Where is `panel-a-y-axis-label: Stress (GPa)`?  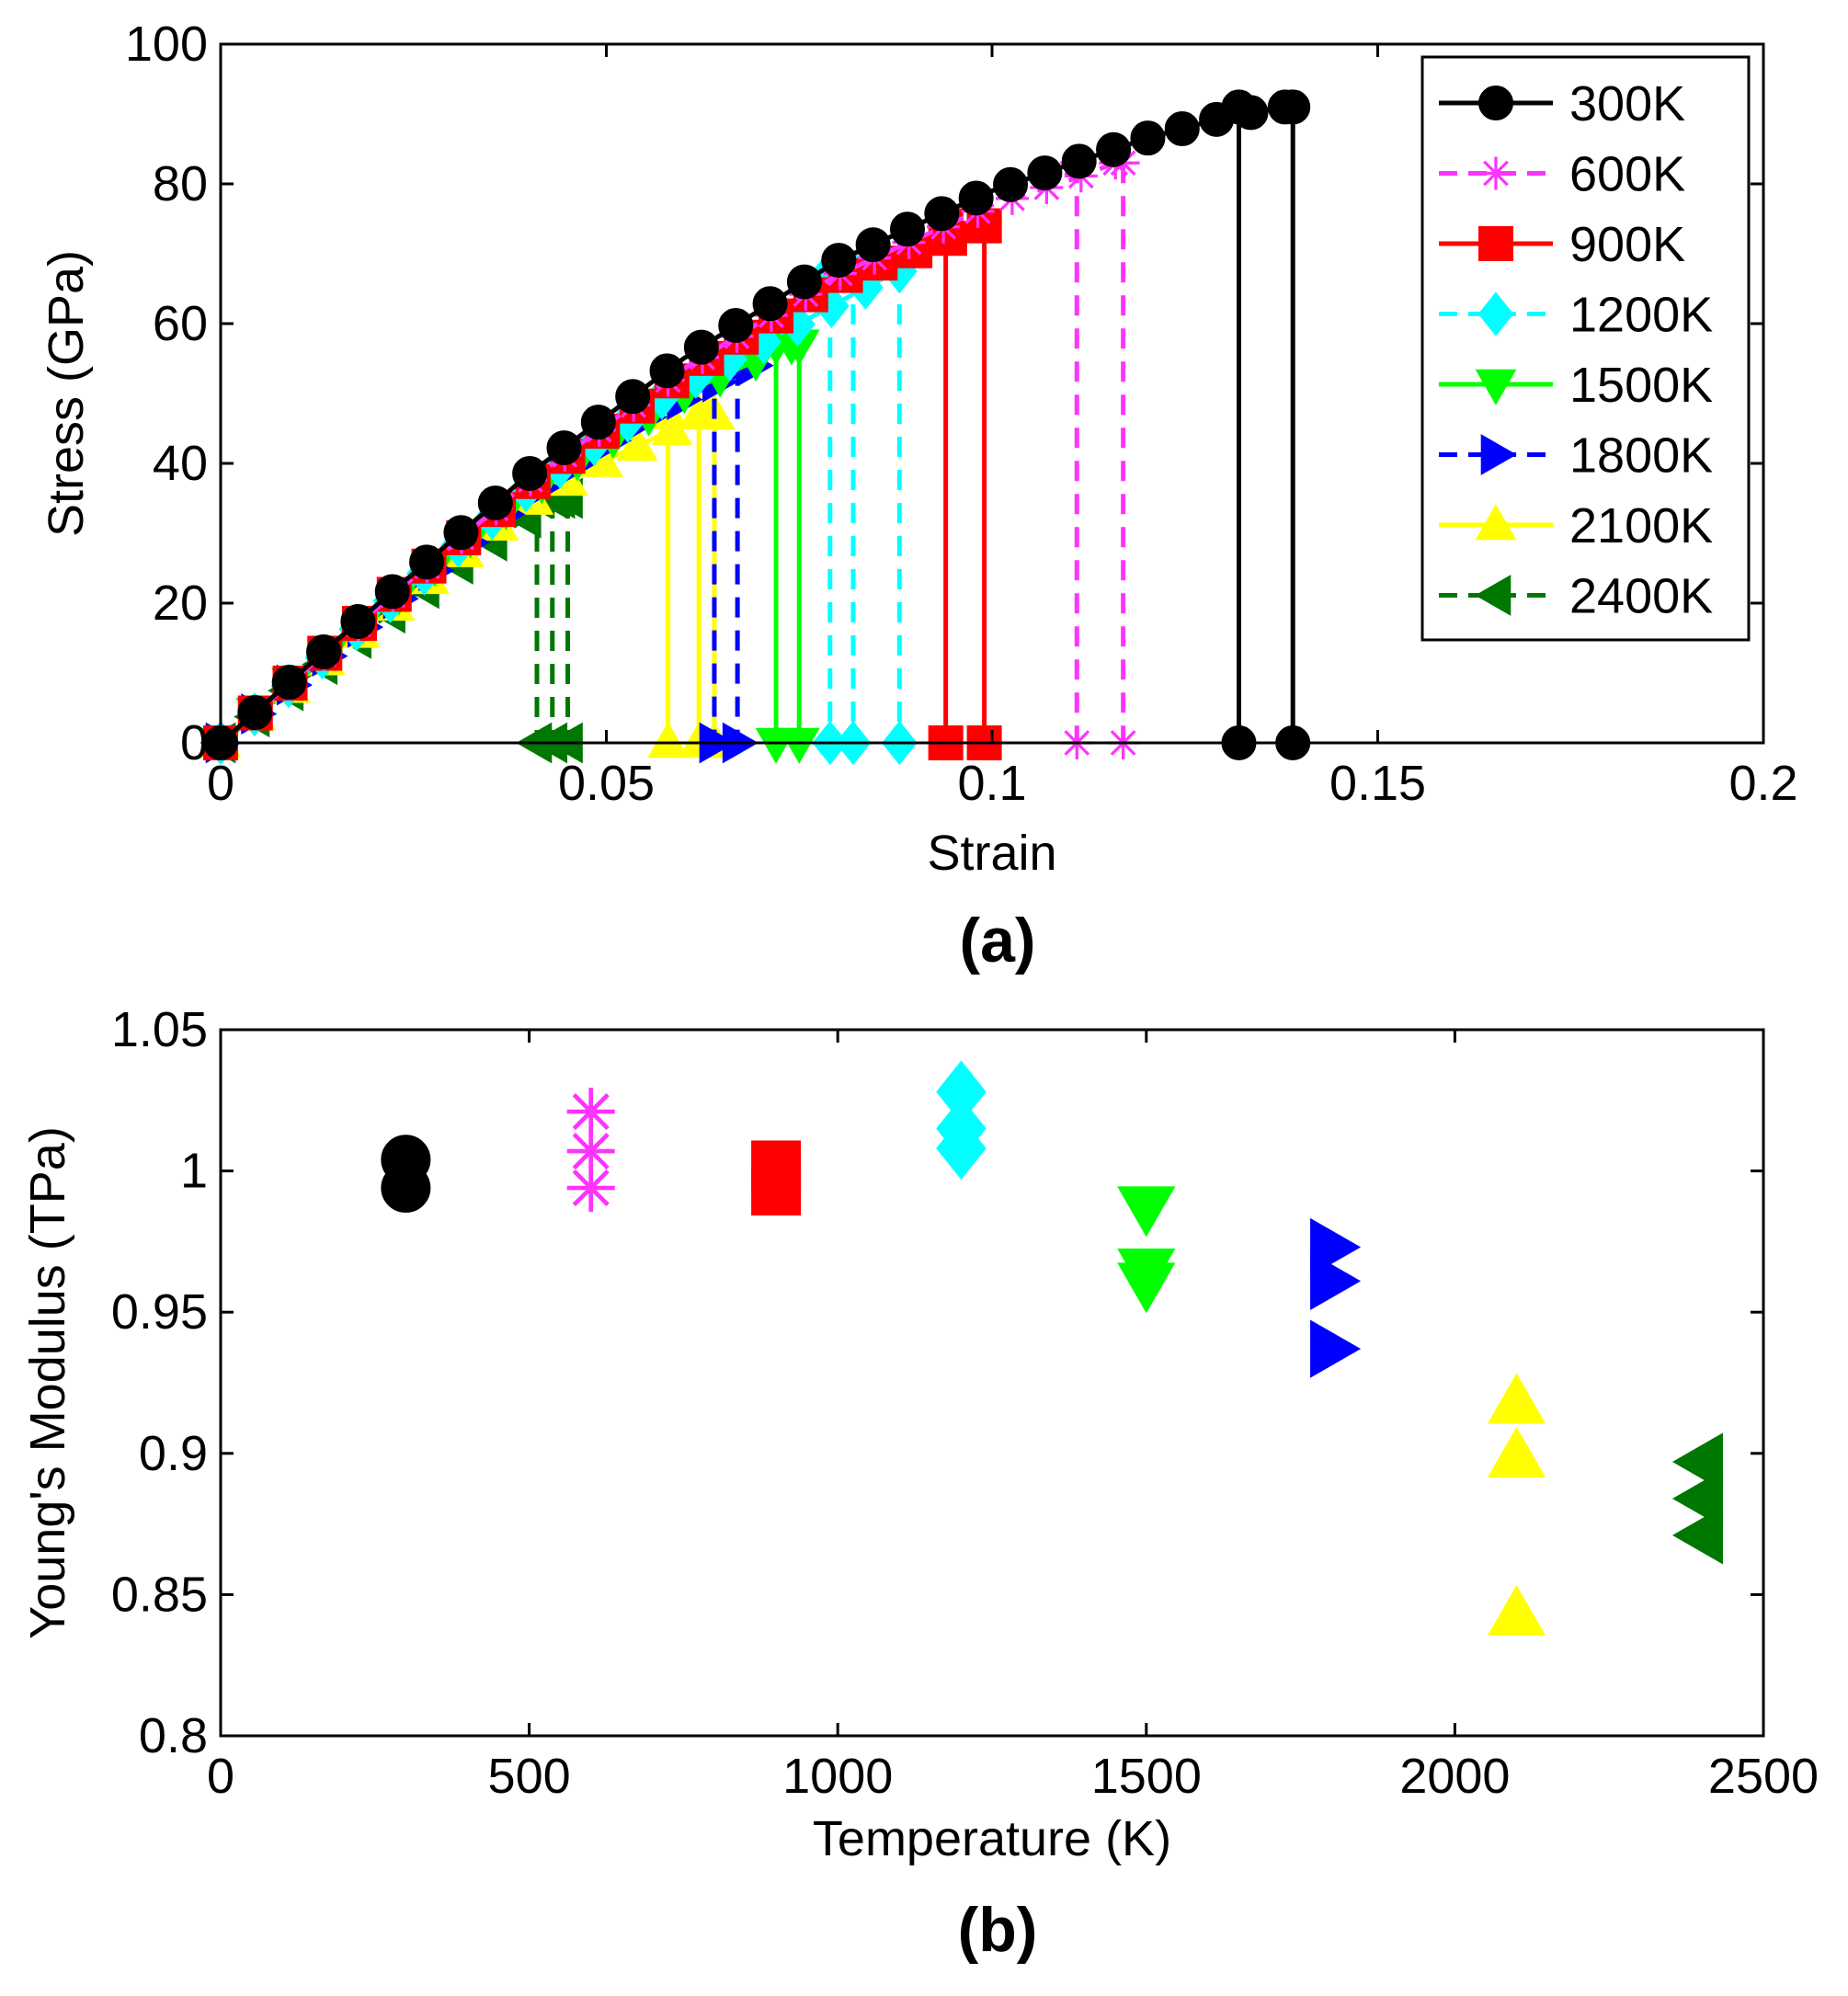 panel-a-y-axis-label: Stress (GPa) is located at coordinates (66, 393).